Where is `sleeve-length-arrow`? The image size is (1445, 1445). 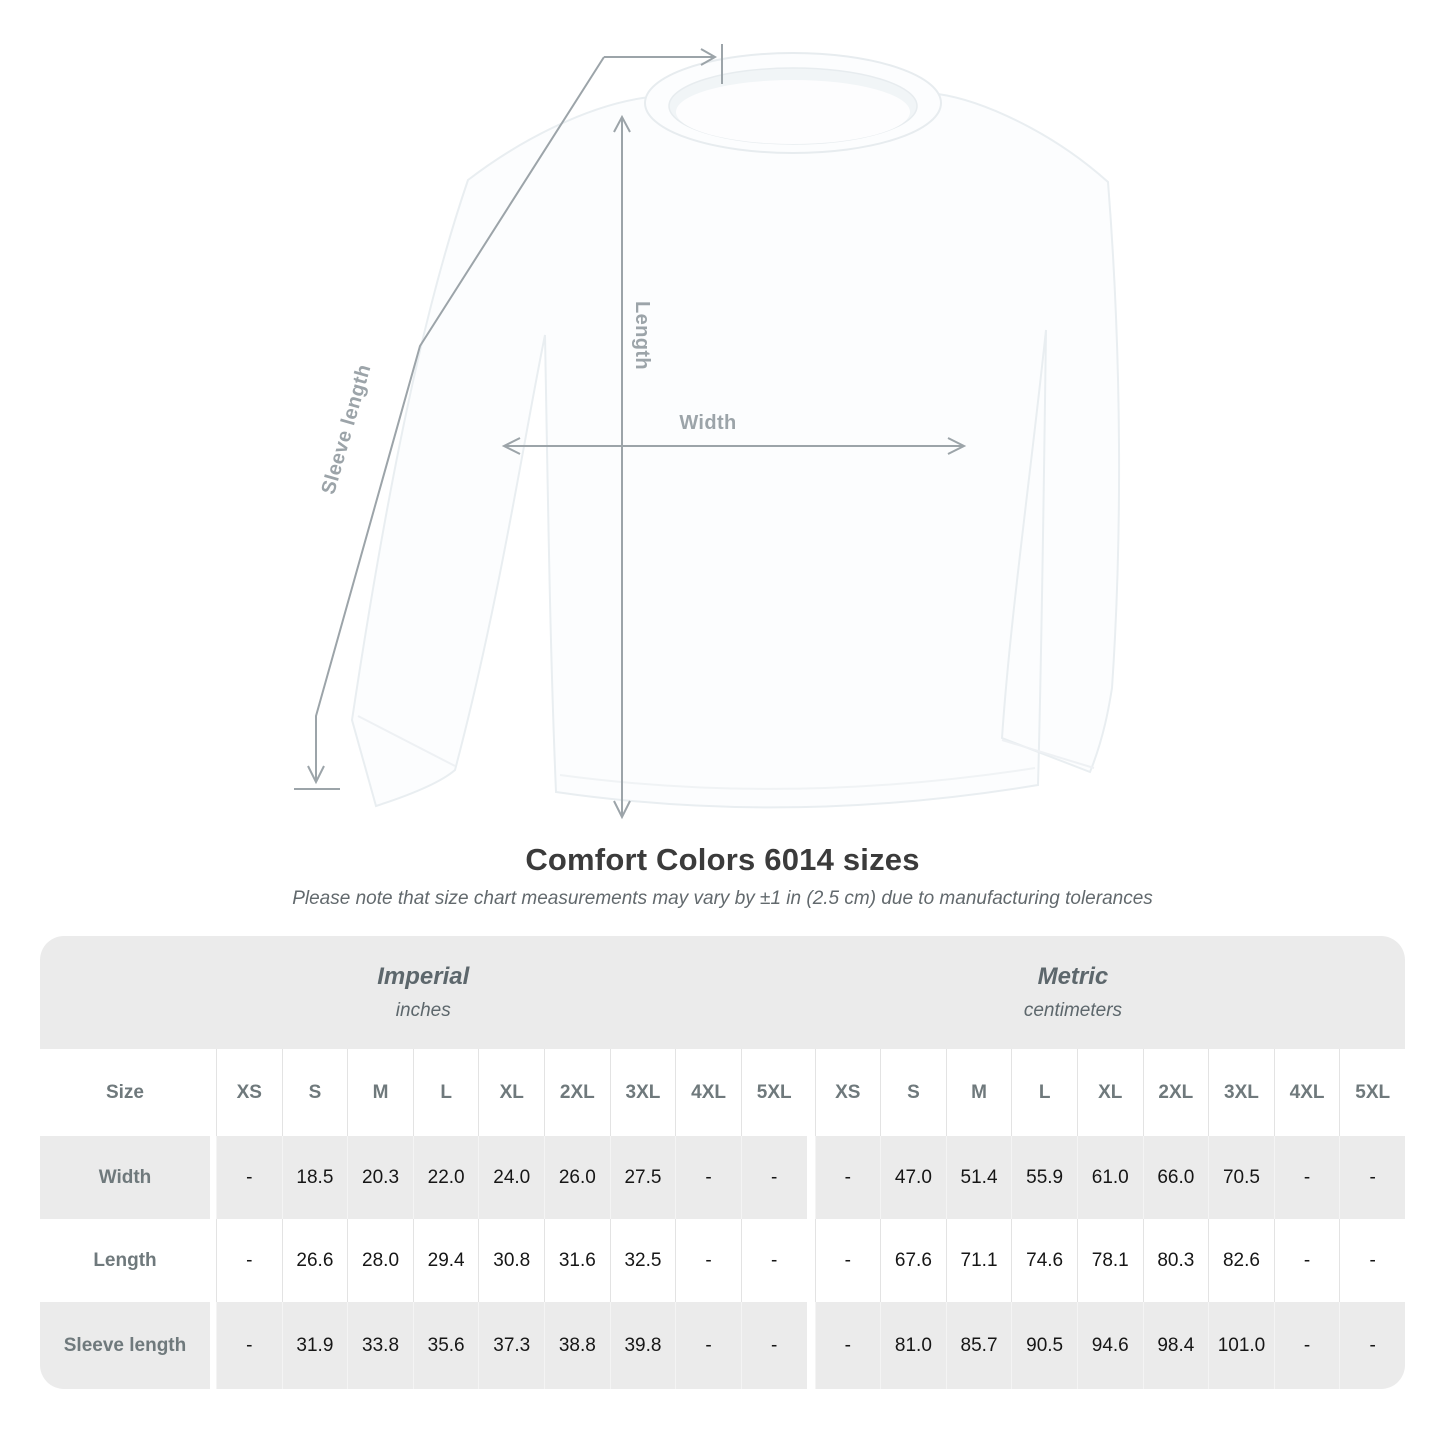
sleeve-length-arrow is located at coordinates (449, 423).